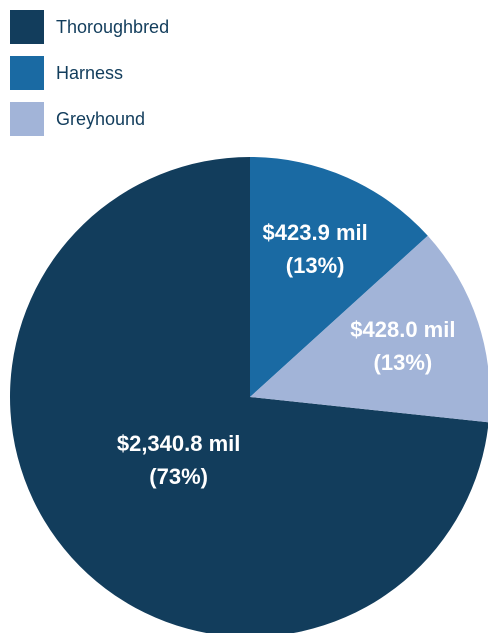  Describe the element at coordinates (315, 232) in the screenshot. I see `slice-value-label: $423.9 mil` at that location.